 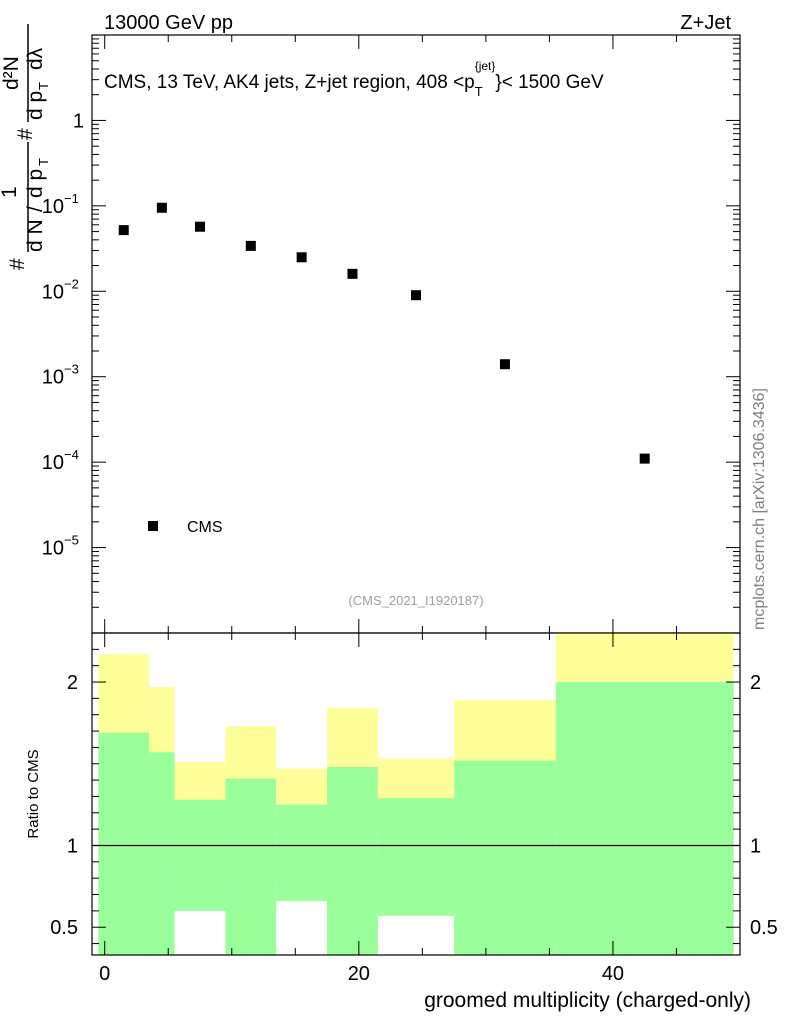 What do you see at coordinates (35, 183) in the screenshot?
I see `ylabel-dp: d p` at bounding box center [35, 183].